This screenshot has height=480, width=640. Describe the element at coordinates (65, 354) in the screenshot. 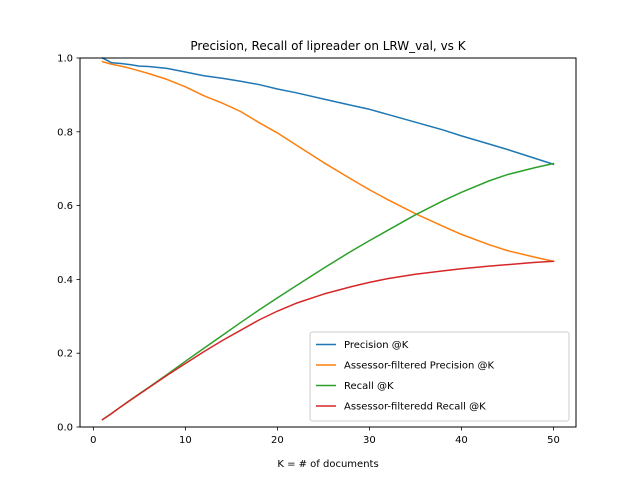

I see `y-tick-label: 0.2` at that location.